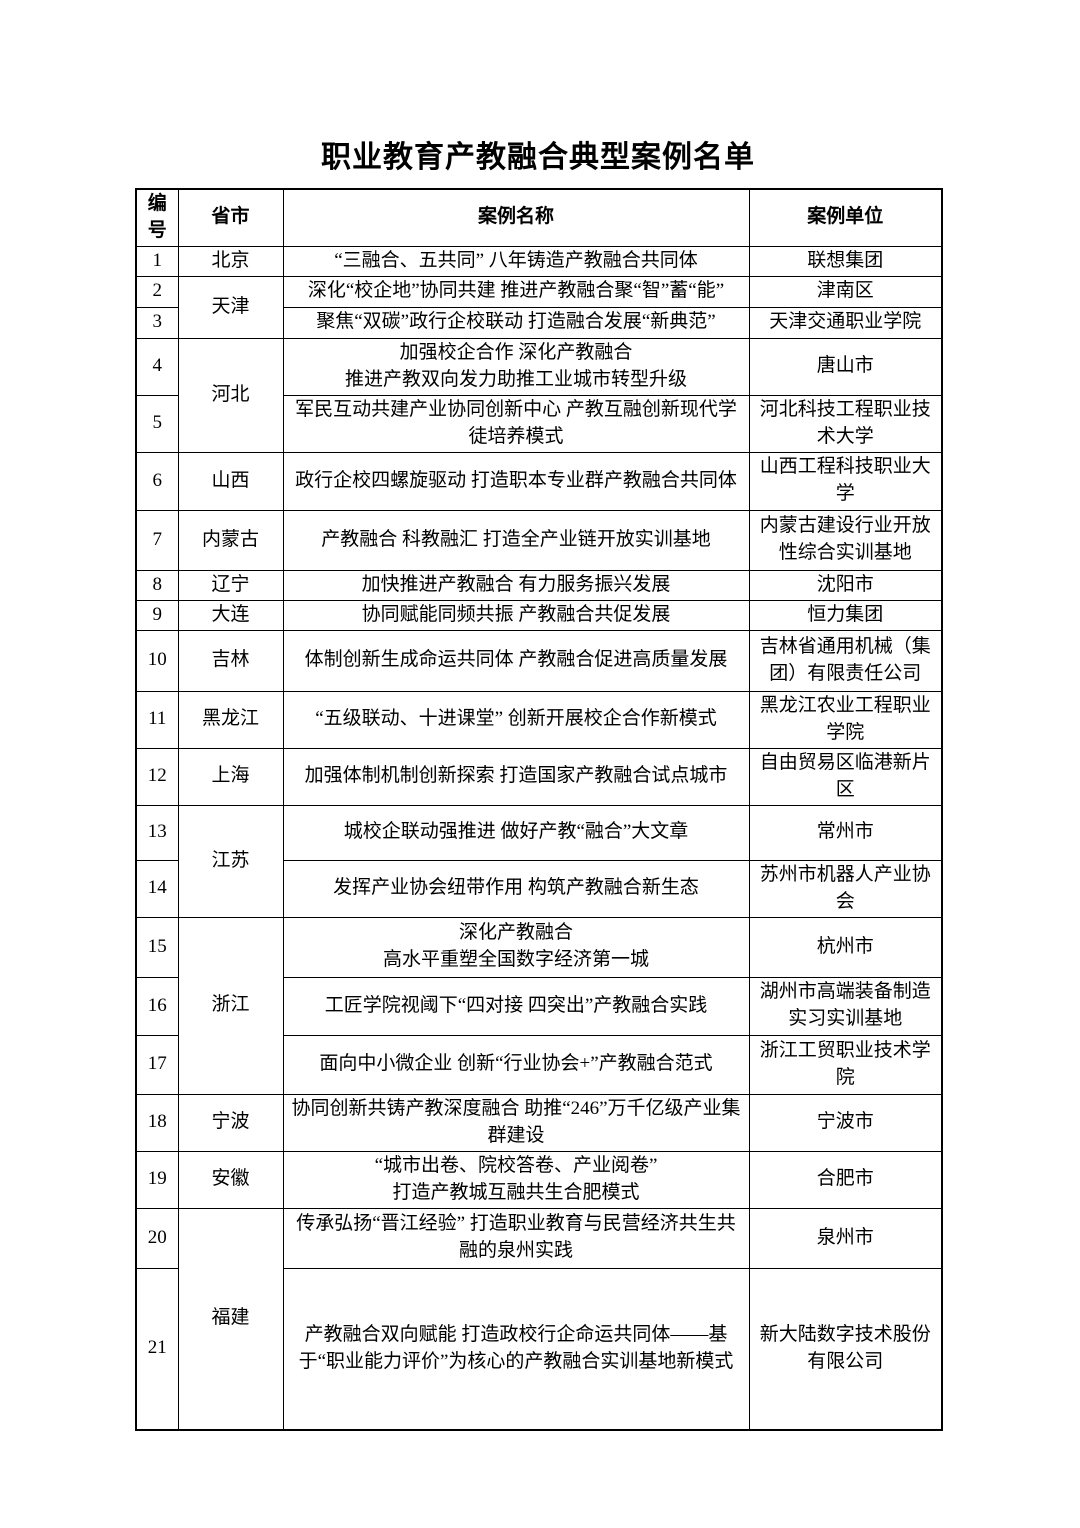  Describe the element at coordinates (157, 832) in the screenshot. I see `cell-no: 13` at that location.